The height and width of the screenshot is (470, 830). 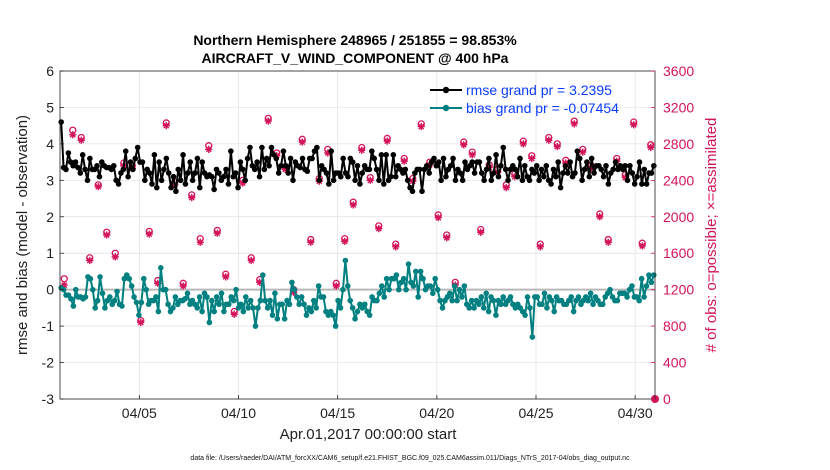 I want to click on y-tick-label-left: 2, so click(x=50, y=217).